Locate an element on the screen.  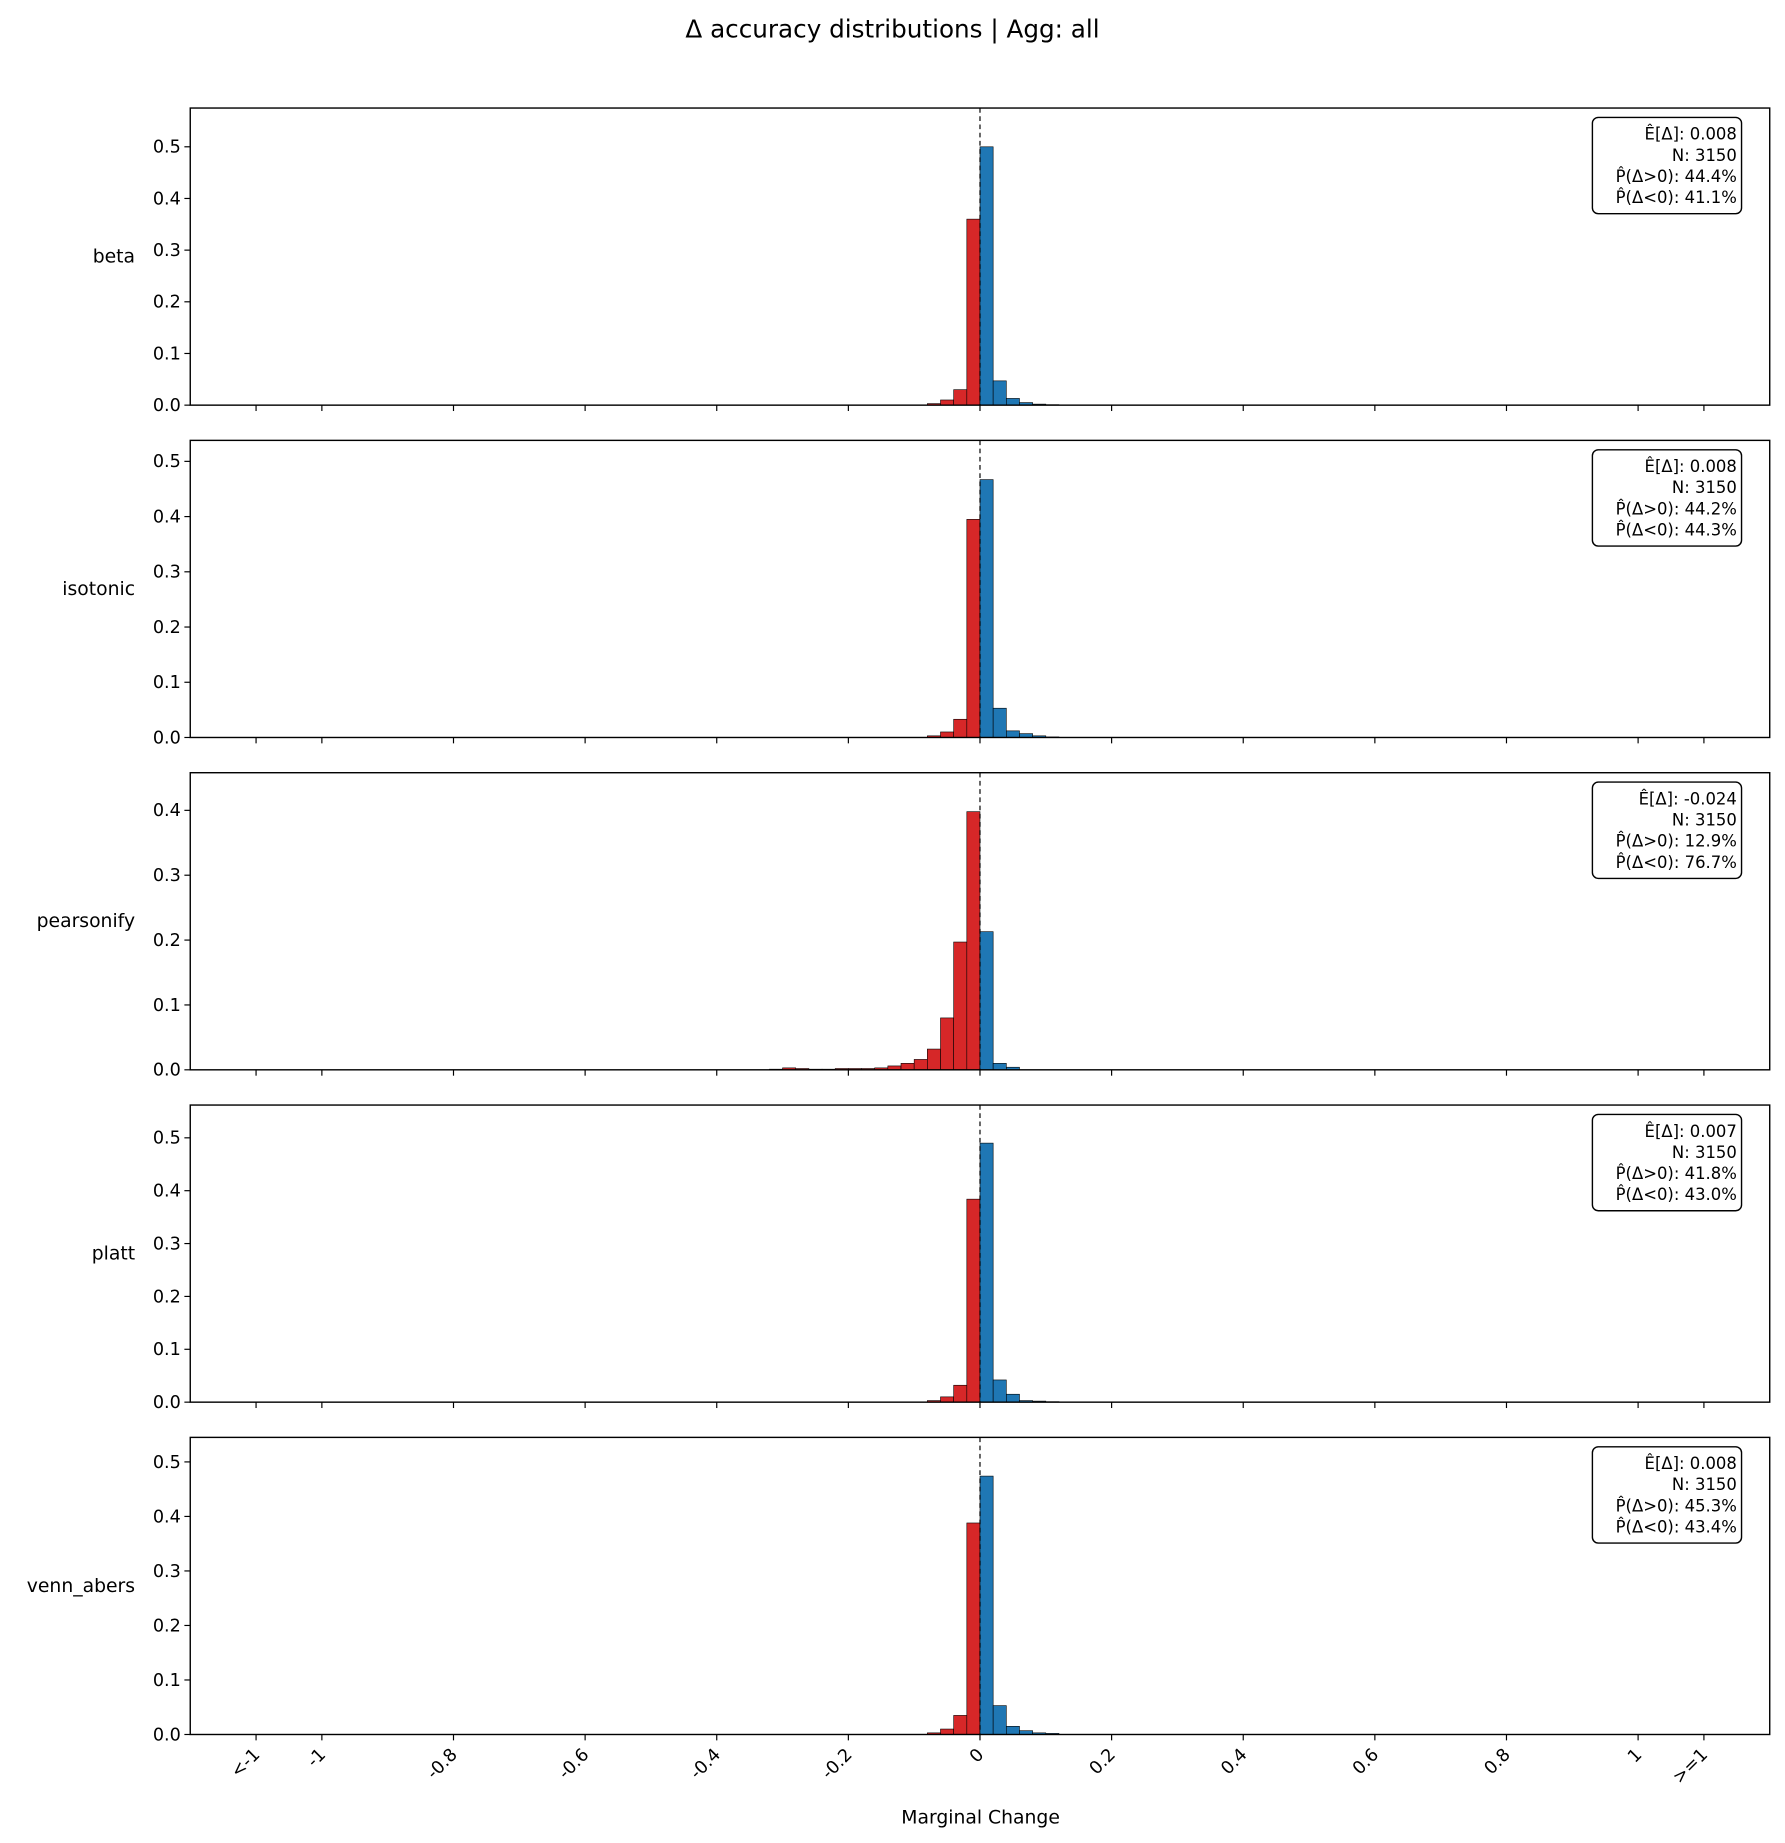
y-axis-label: isotonic is located at coordinates (98, 589).